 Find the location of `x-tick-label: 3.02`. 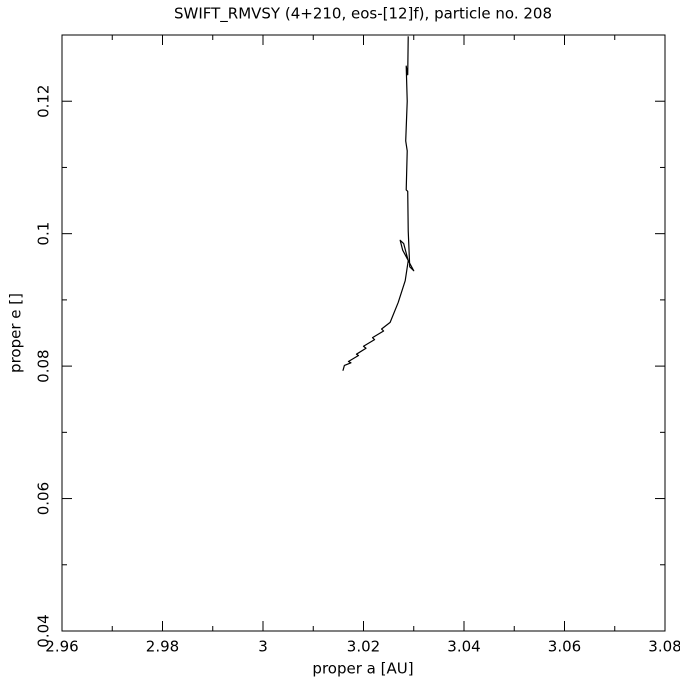

x-tick-label: 3.02 is located at coordinates (363, 647).